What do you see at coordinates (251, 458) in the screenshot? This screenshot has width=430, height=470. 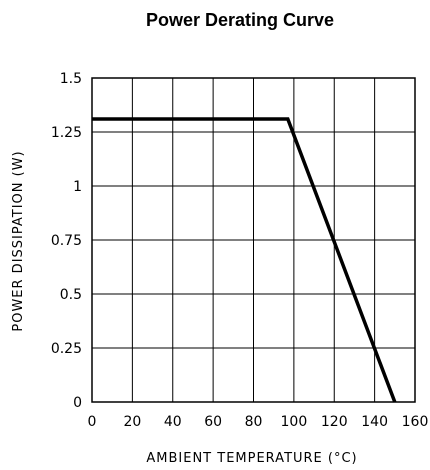 I see `x-axis-label: AMBIENT TEMPERATURE (°C)` at bounding box center [251, 458].